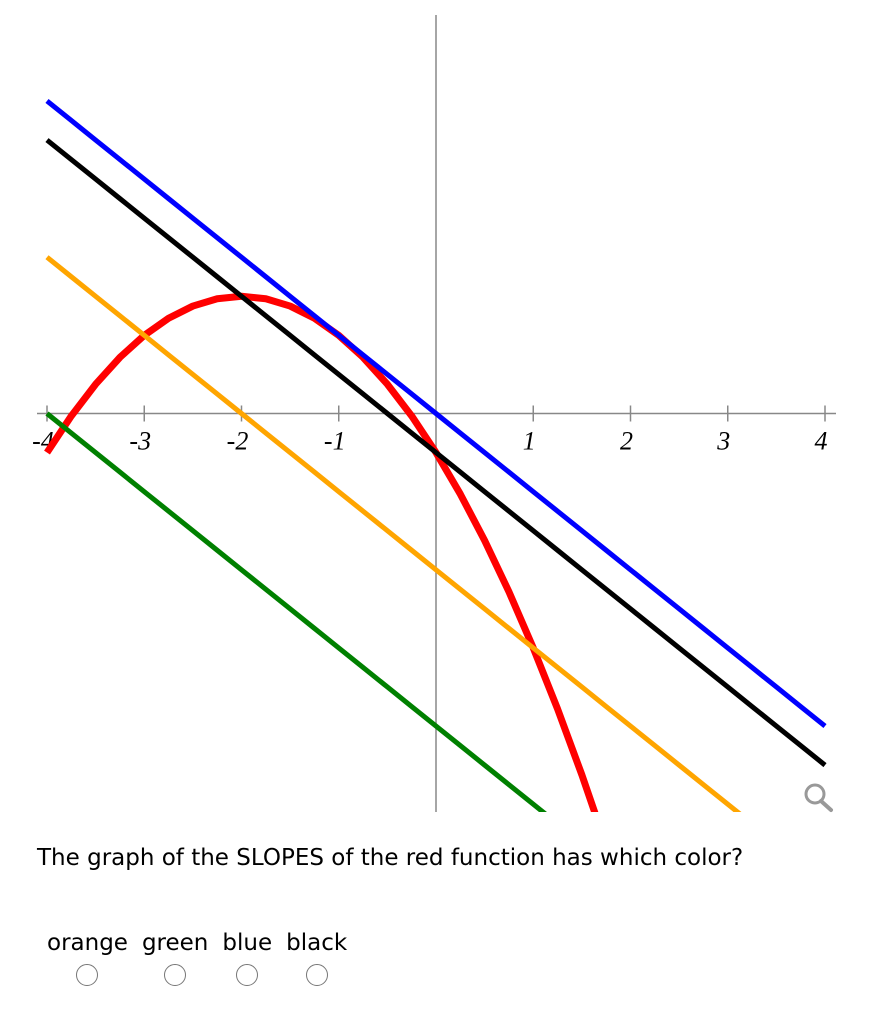 The width and height of the screenshot is (876, 1012). What do you see at coordinates (316, 958) in the screenshot?
I see `answer-option: black` at bounding box center [316, 958].